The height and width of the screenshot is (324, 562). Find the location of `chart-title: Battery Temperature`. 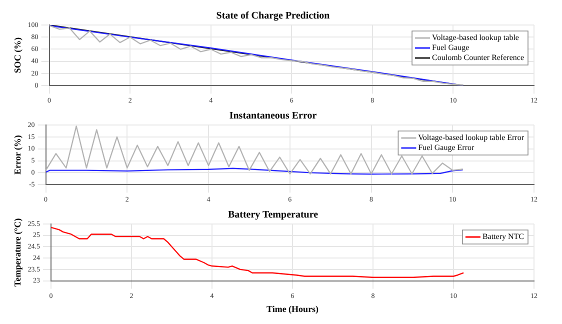

chart-title: Battery Temperature is located at coordinates (273, 215).